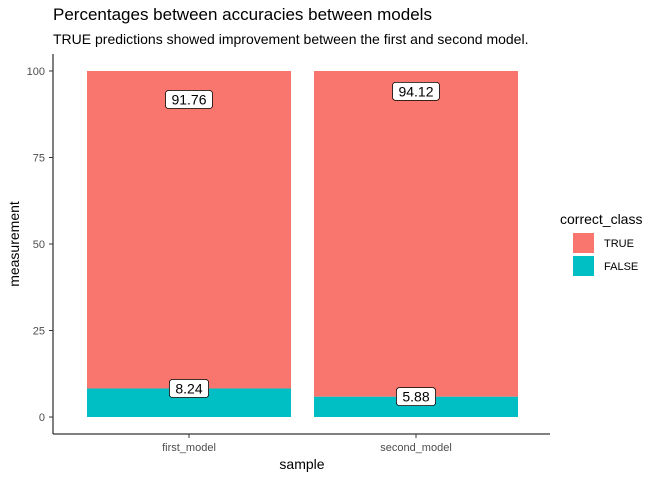 The image size is (672, 480). I want to click on legend-swatch-false, so click(583, 266).